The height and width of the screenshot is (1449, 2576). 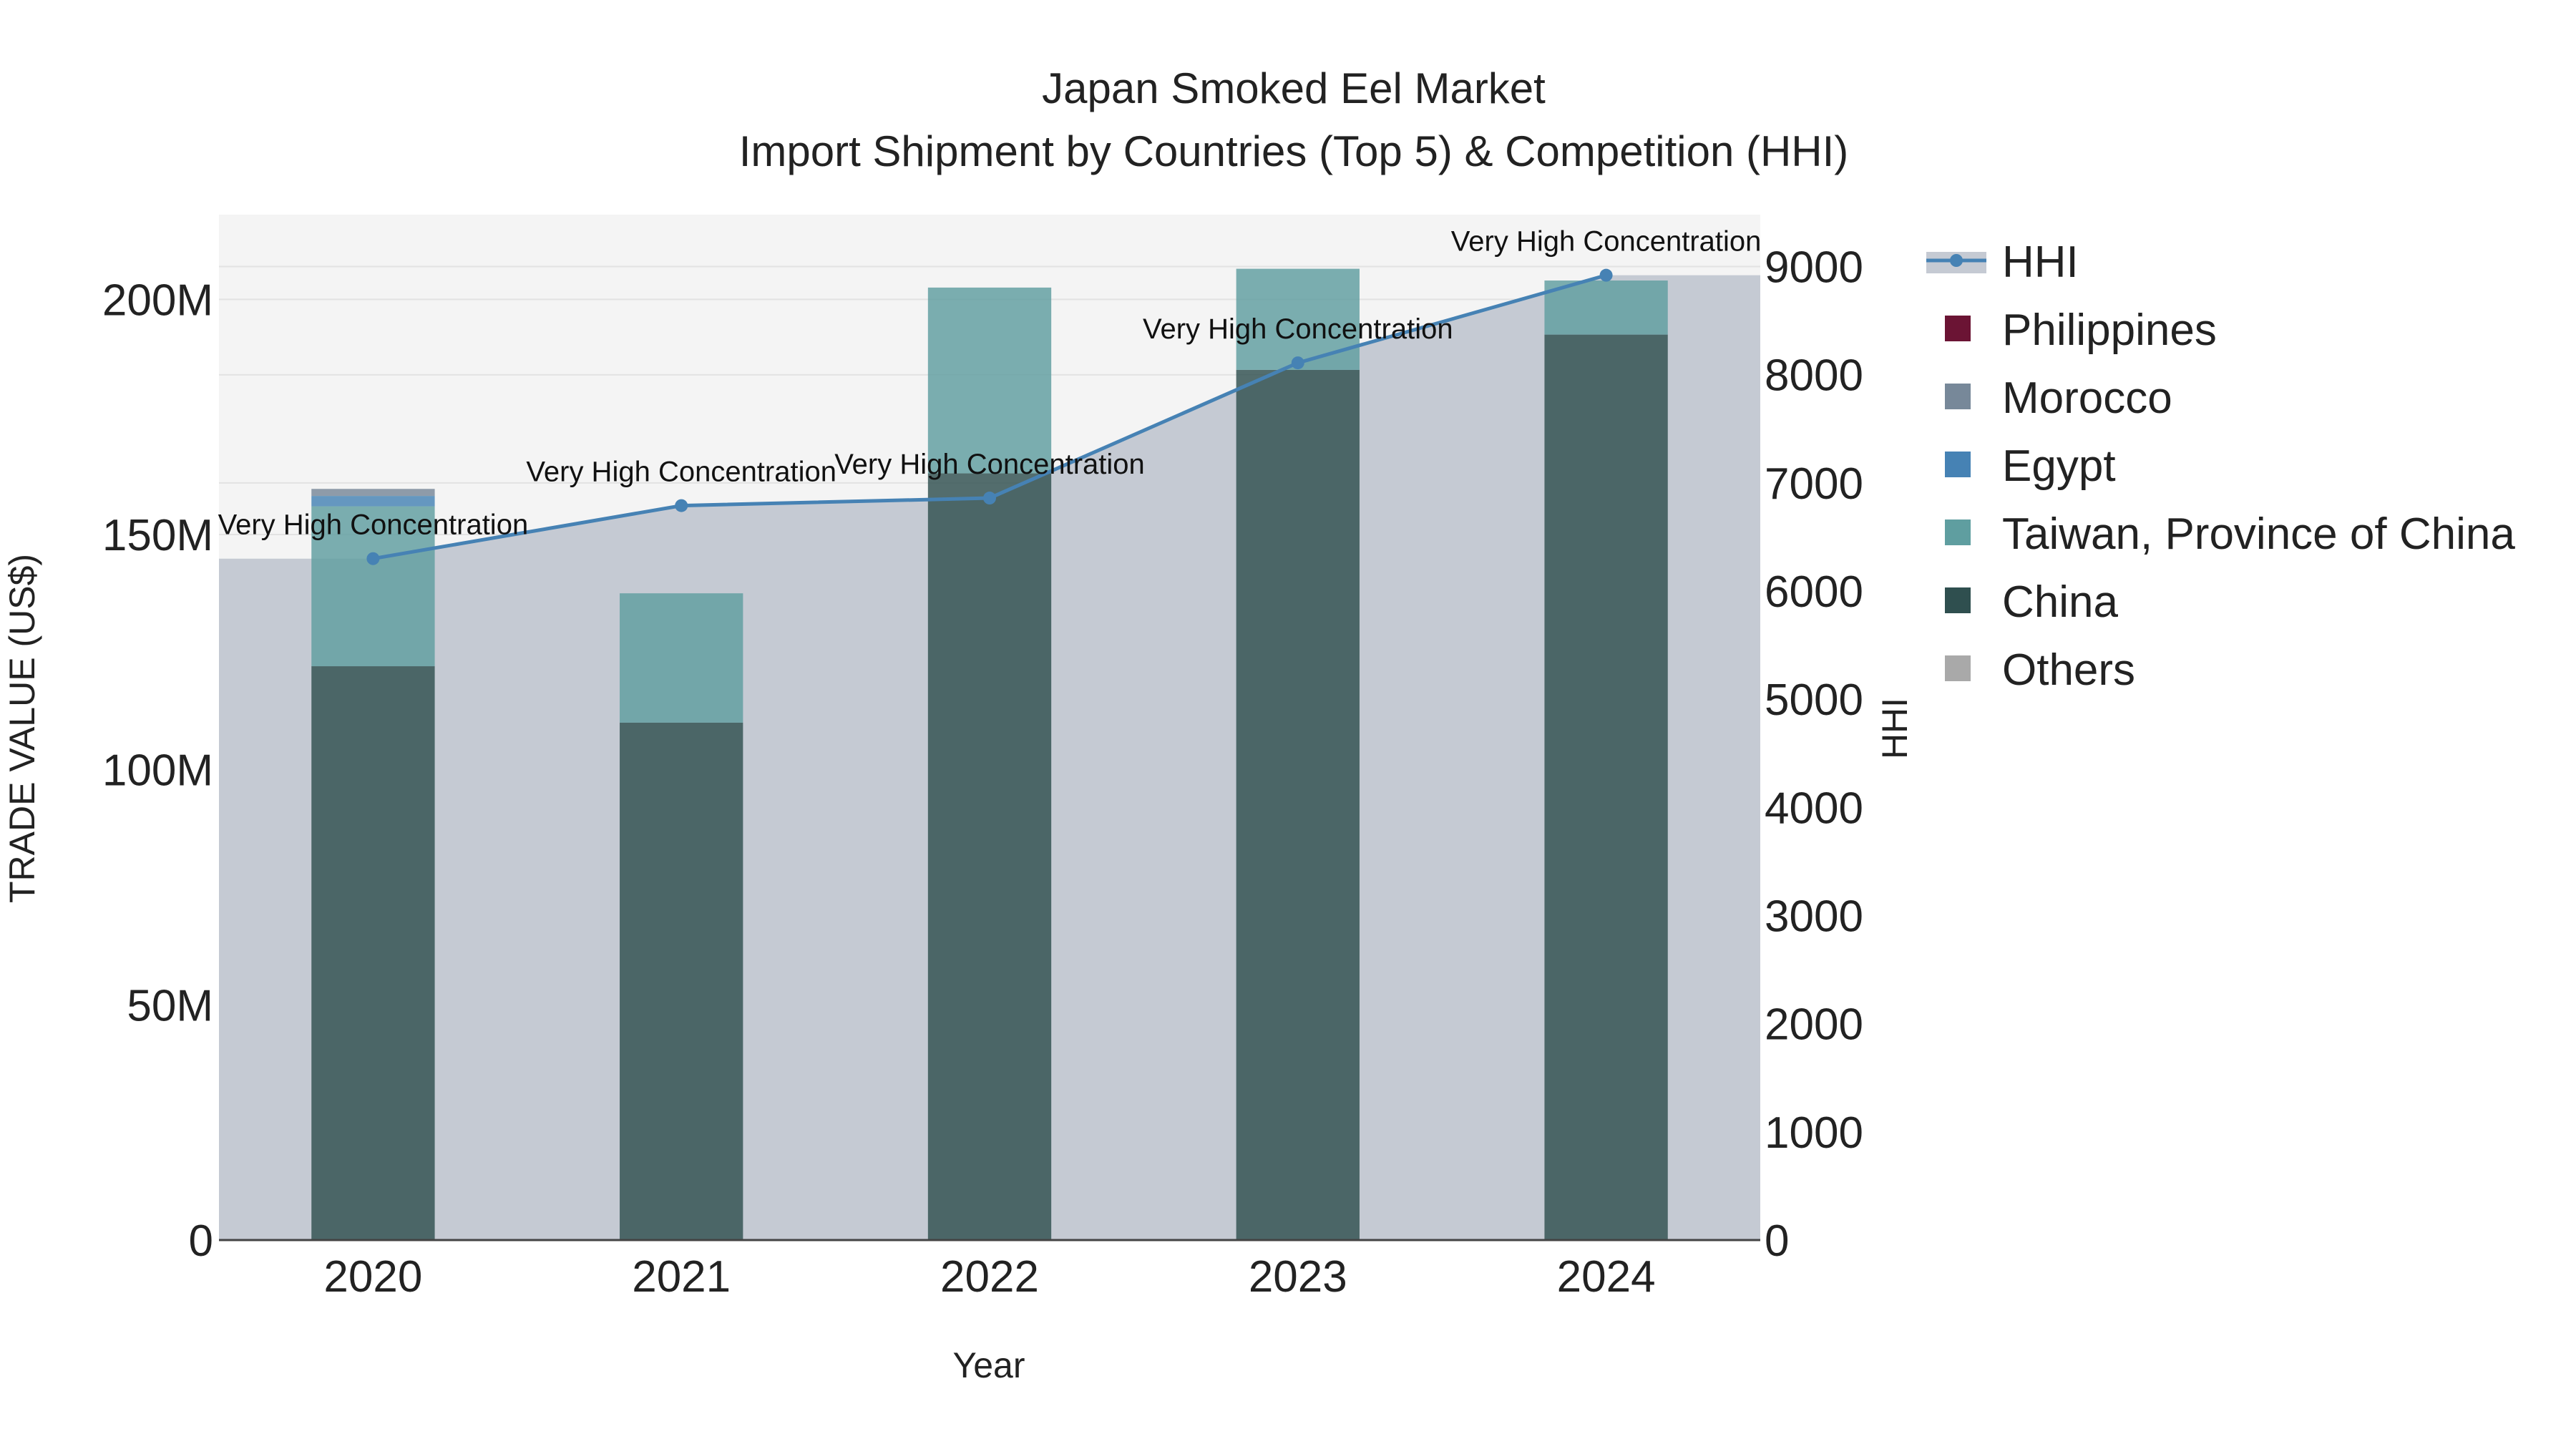 I want to click on x-tick: 2022, so click(x=989, y=1277).